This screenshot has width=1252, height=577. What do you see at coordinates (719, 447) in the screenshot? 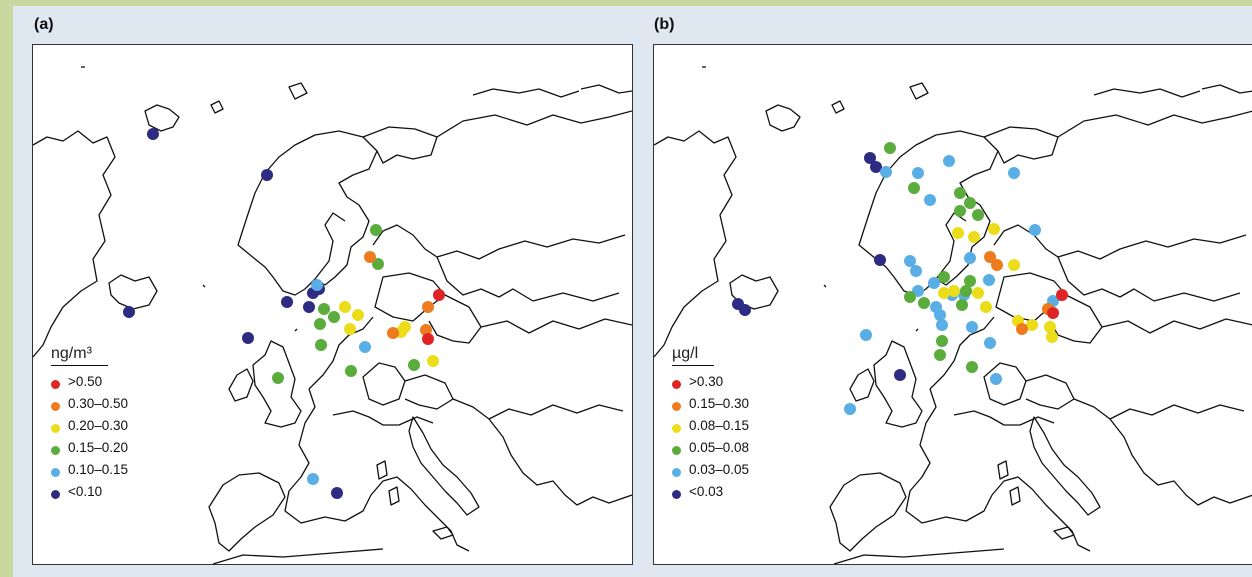
I see `legend-b-label: 0.05–0.08` at bounding box center [719, 447].